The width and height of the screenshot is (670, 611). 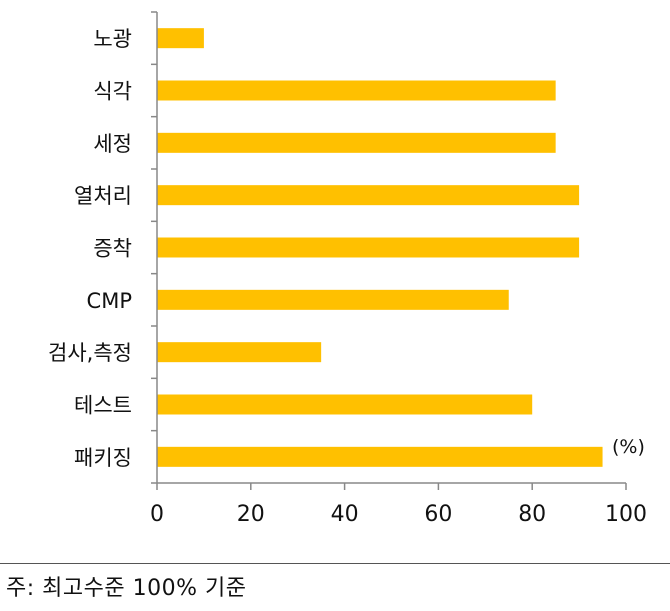 I want to click on x-tick-label: 100, so click(x=626, y=514).